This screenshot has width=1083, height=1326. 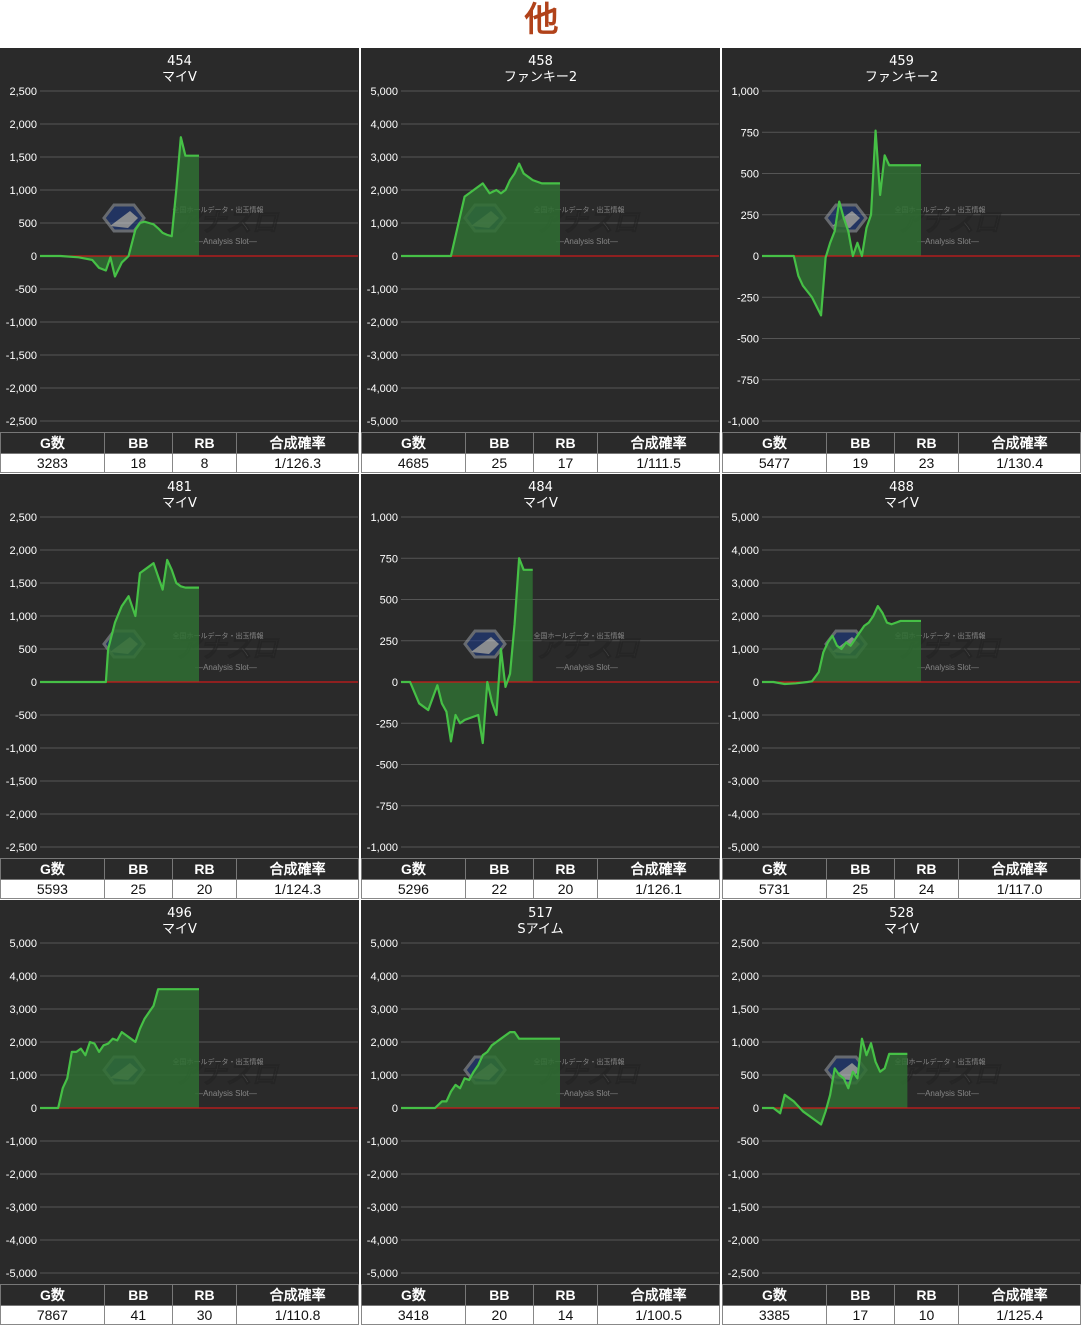 I want to click on stat-games: 3418, so click(x=413, y=1315).